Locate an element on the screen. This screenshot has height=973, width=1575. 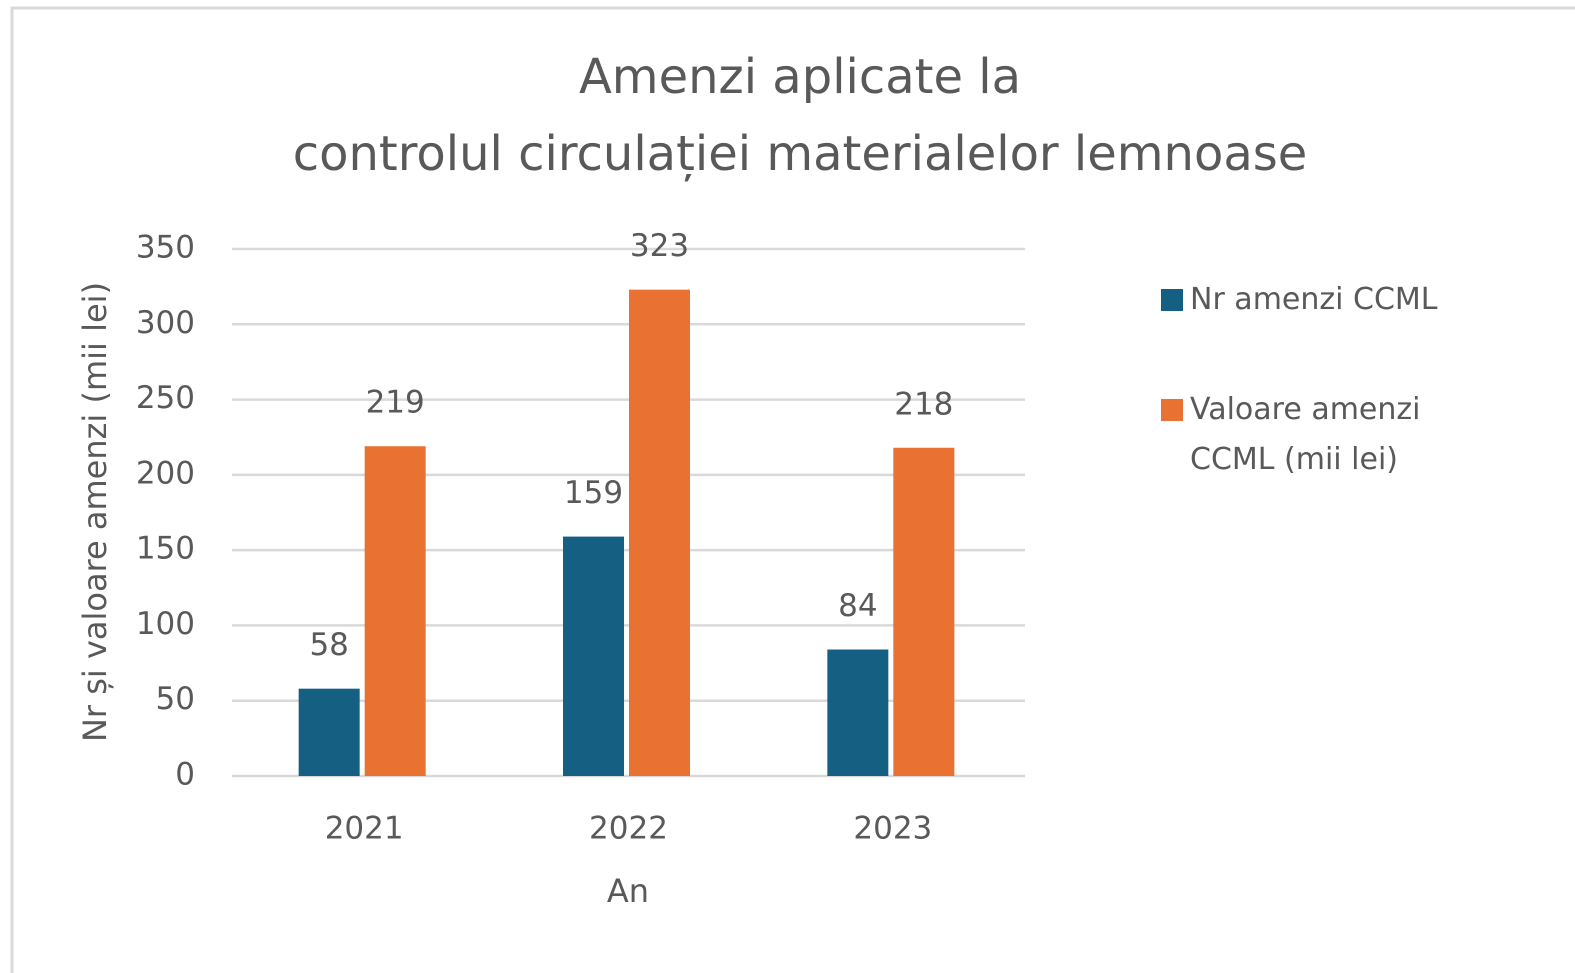
legend-line: Nr amenzi CCML is located at coordinates (1314, 299).